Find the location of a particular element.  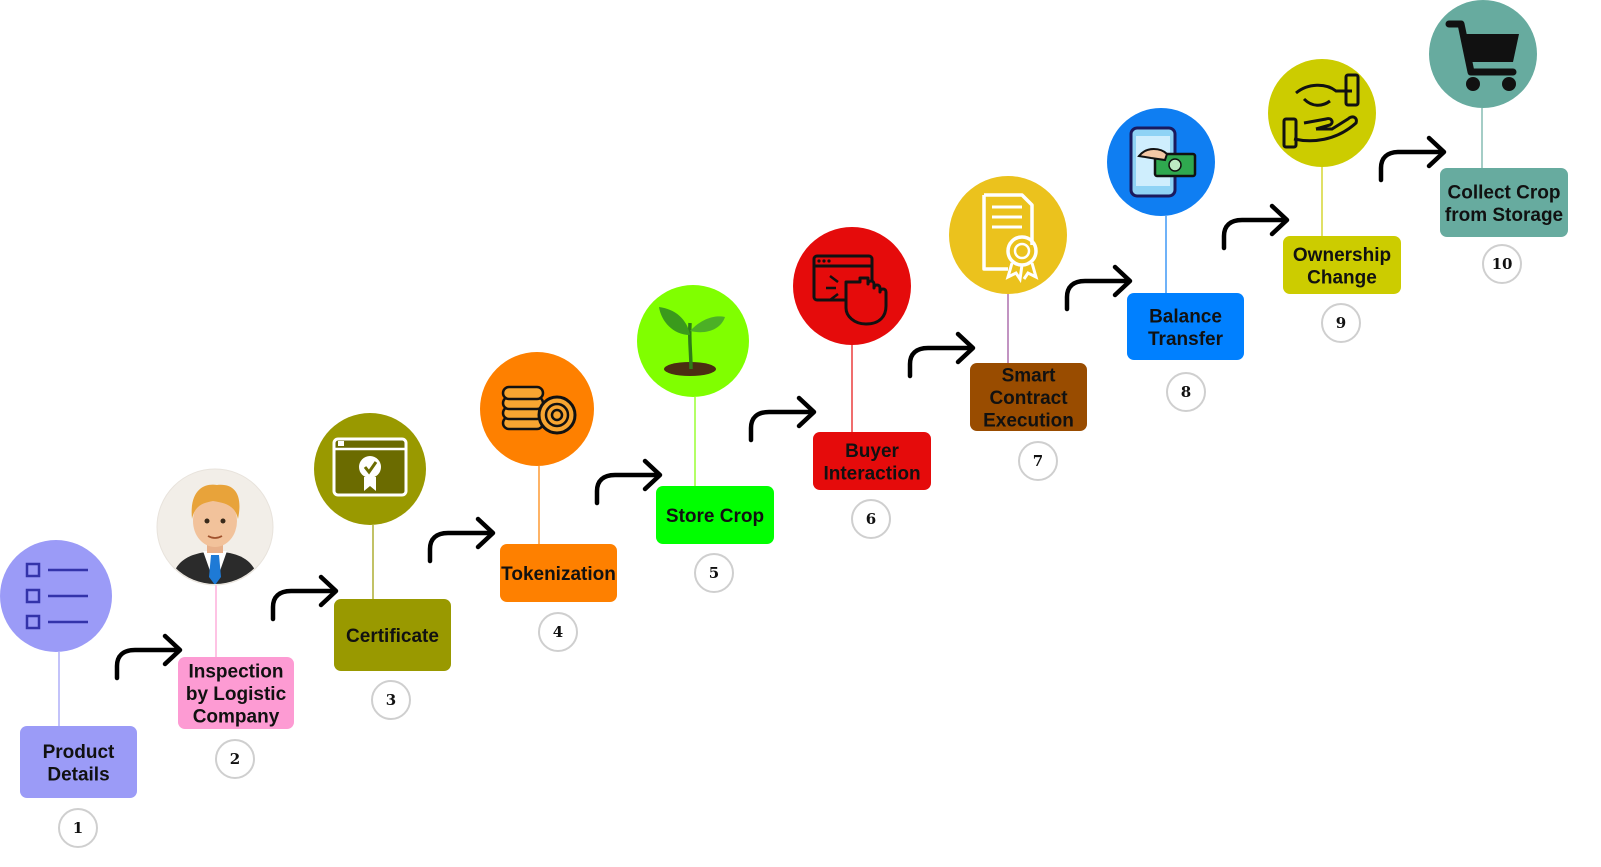

step-label-7-line-2: Contract is located at coordinates (1028, 398).